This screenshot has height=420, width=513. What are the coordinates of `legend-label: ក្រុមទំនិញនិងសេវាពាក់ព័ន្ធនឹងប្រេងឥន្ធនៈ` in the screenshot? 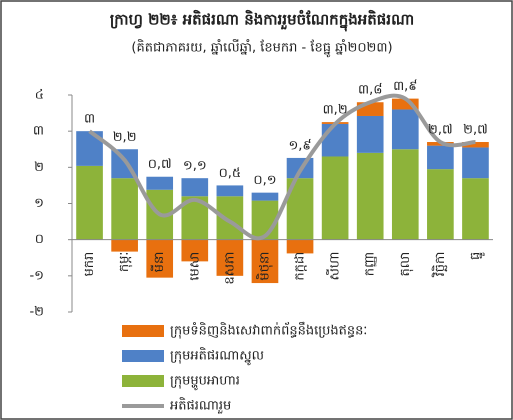 It's located at (268, 331).